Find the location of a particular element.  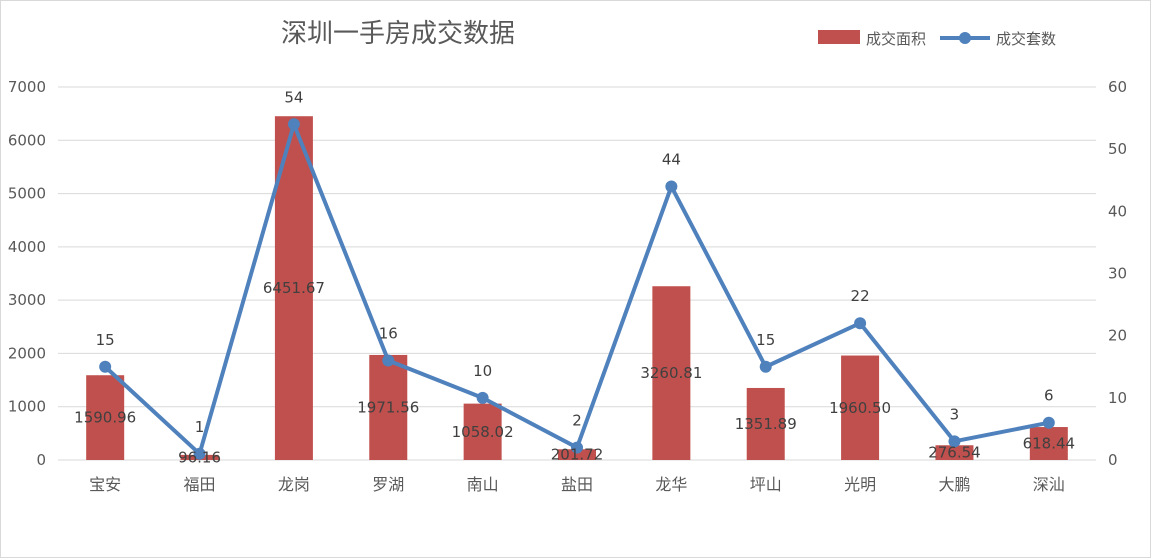

x-tick-label: 宝安 is located at coordinates (105, 484).